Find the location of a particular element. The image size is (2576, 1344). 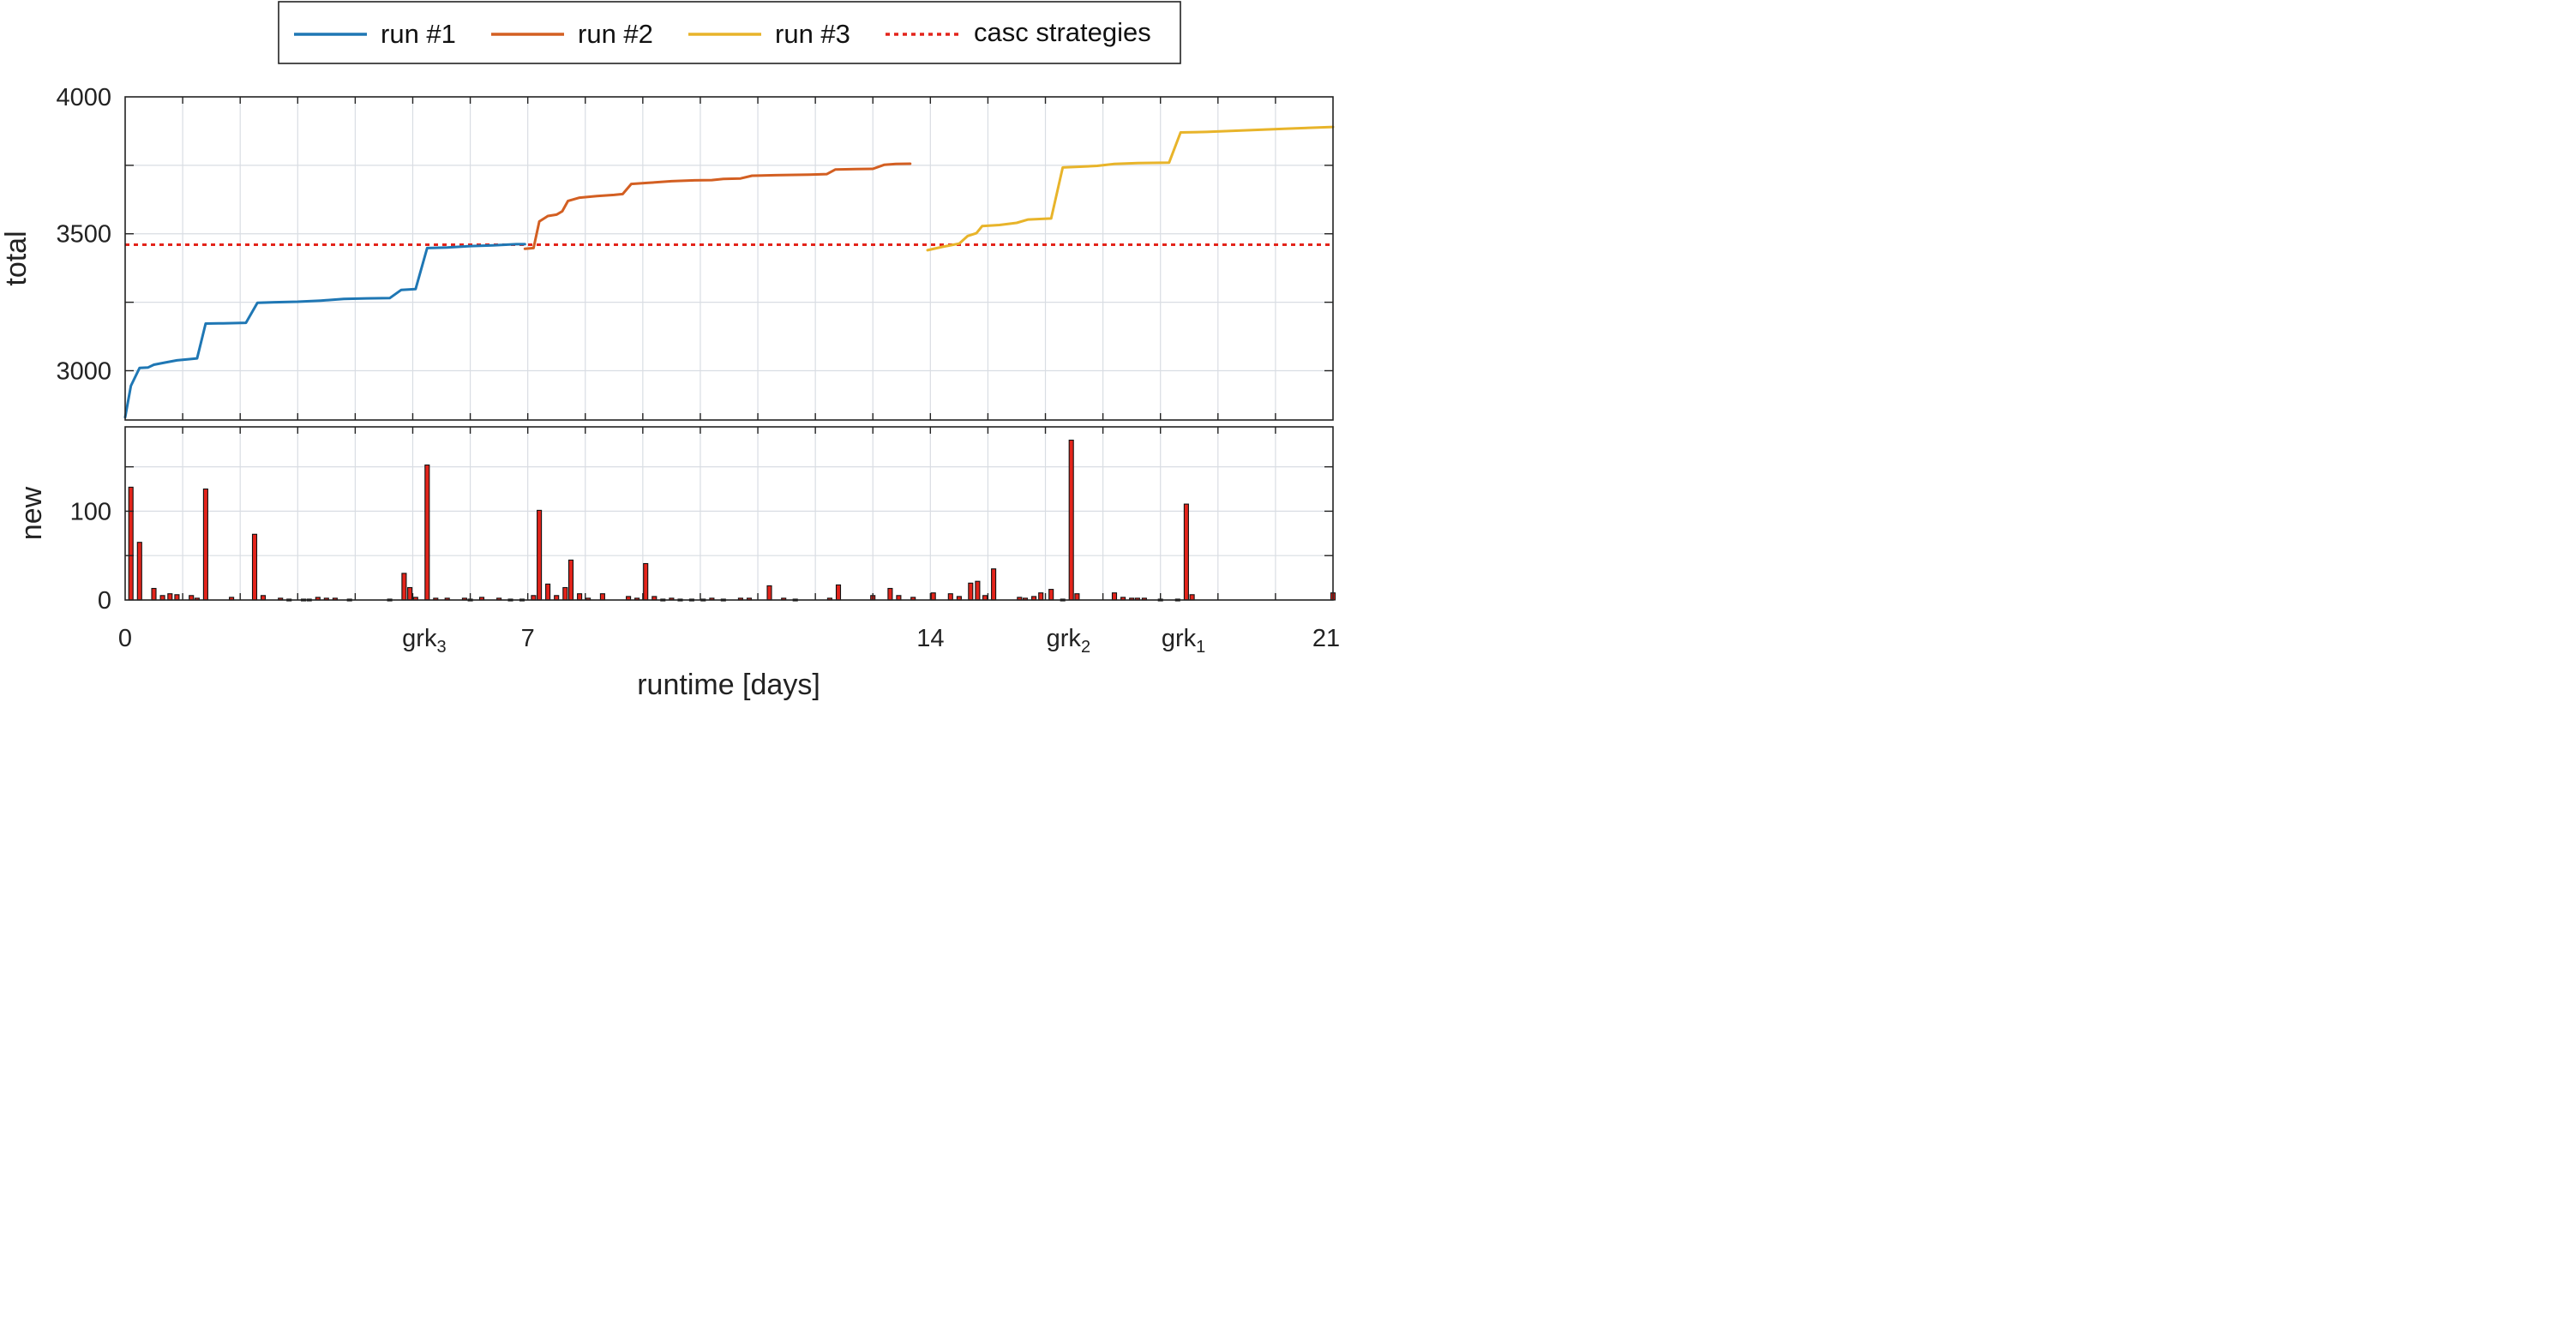

x-tick-label: grk1 is located at coordinates (1183, 641).